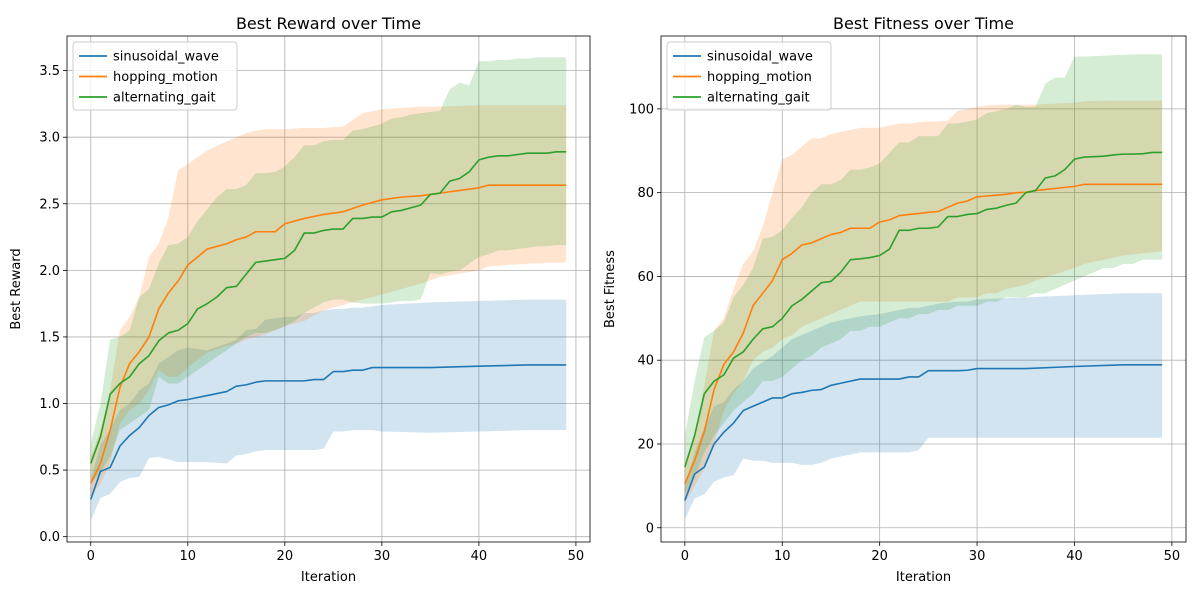 This screenshot has height=600, width=1200. What do you see at coordinates (650, 528) in the screenshot?
I see `y-tick-label: 0` at bounding box center [650, 528].